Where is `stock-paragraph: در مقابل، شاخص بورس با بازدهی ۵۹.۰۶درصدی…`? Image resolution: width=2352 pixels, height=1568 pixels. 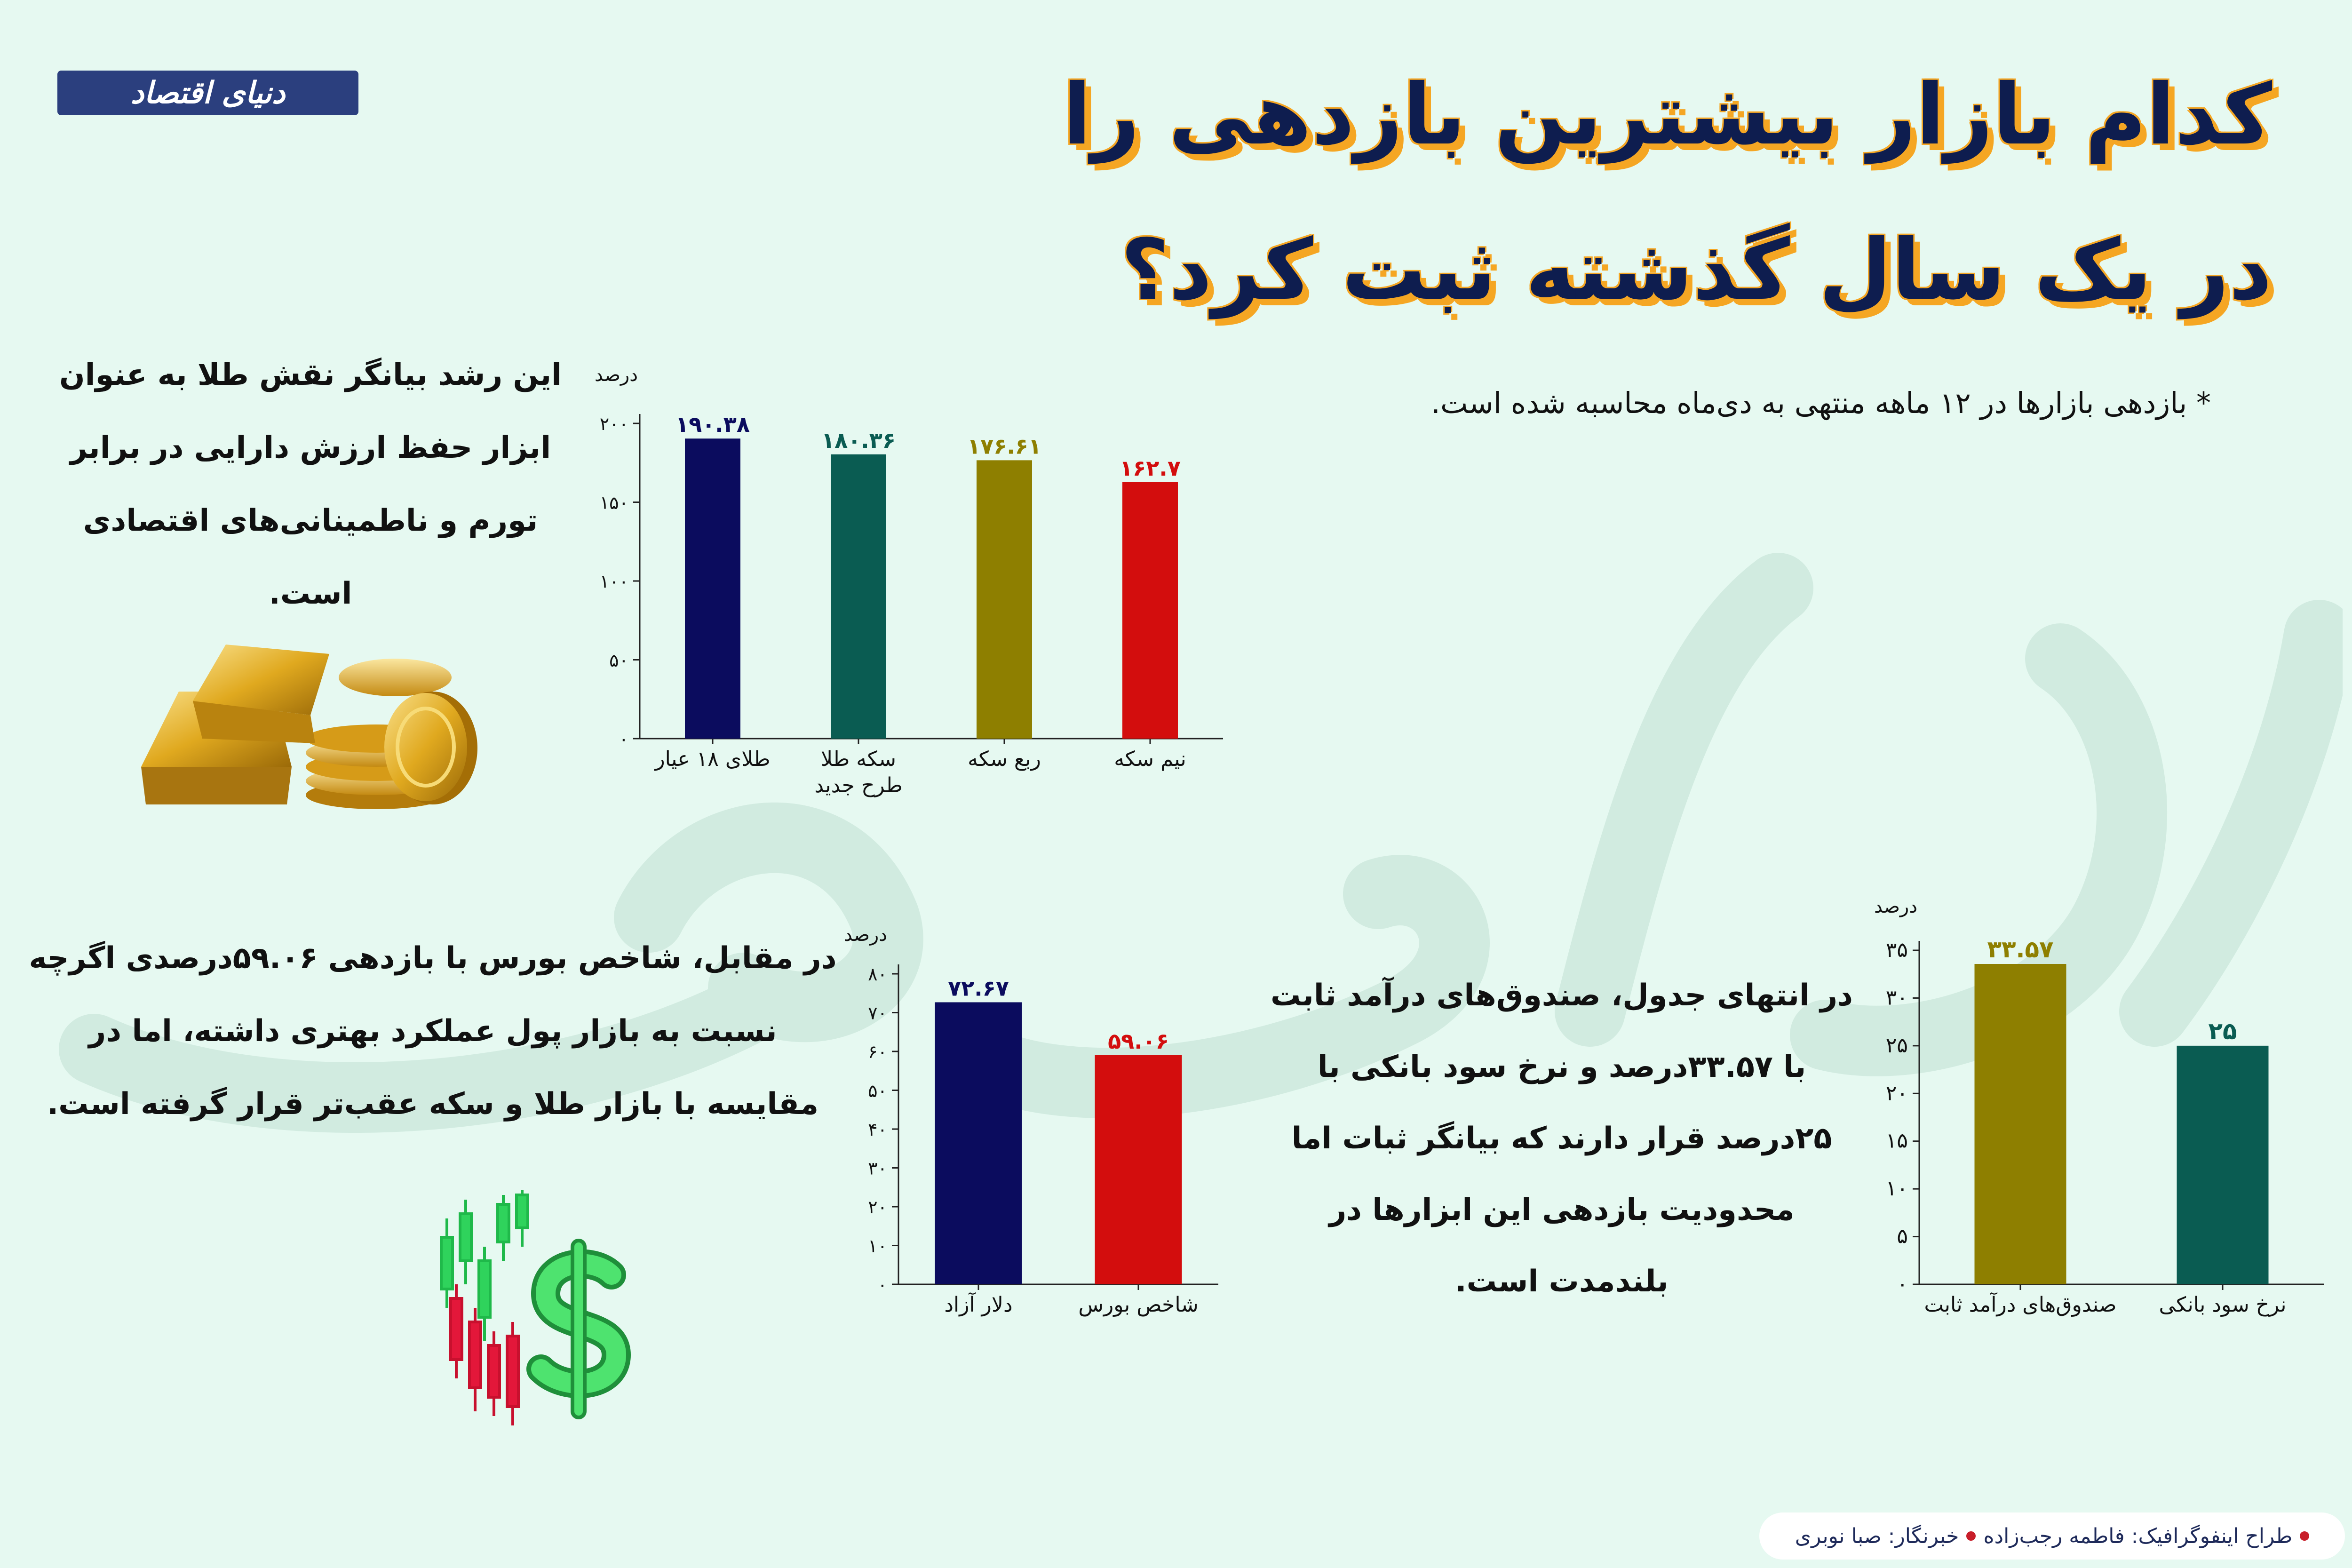 stock-paragraph: در مقابل، شاخص بورس با بازدهی ۵۹.۰۶درصدی… is located at coordinates (433, 1031).